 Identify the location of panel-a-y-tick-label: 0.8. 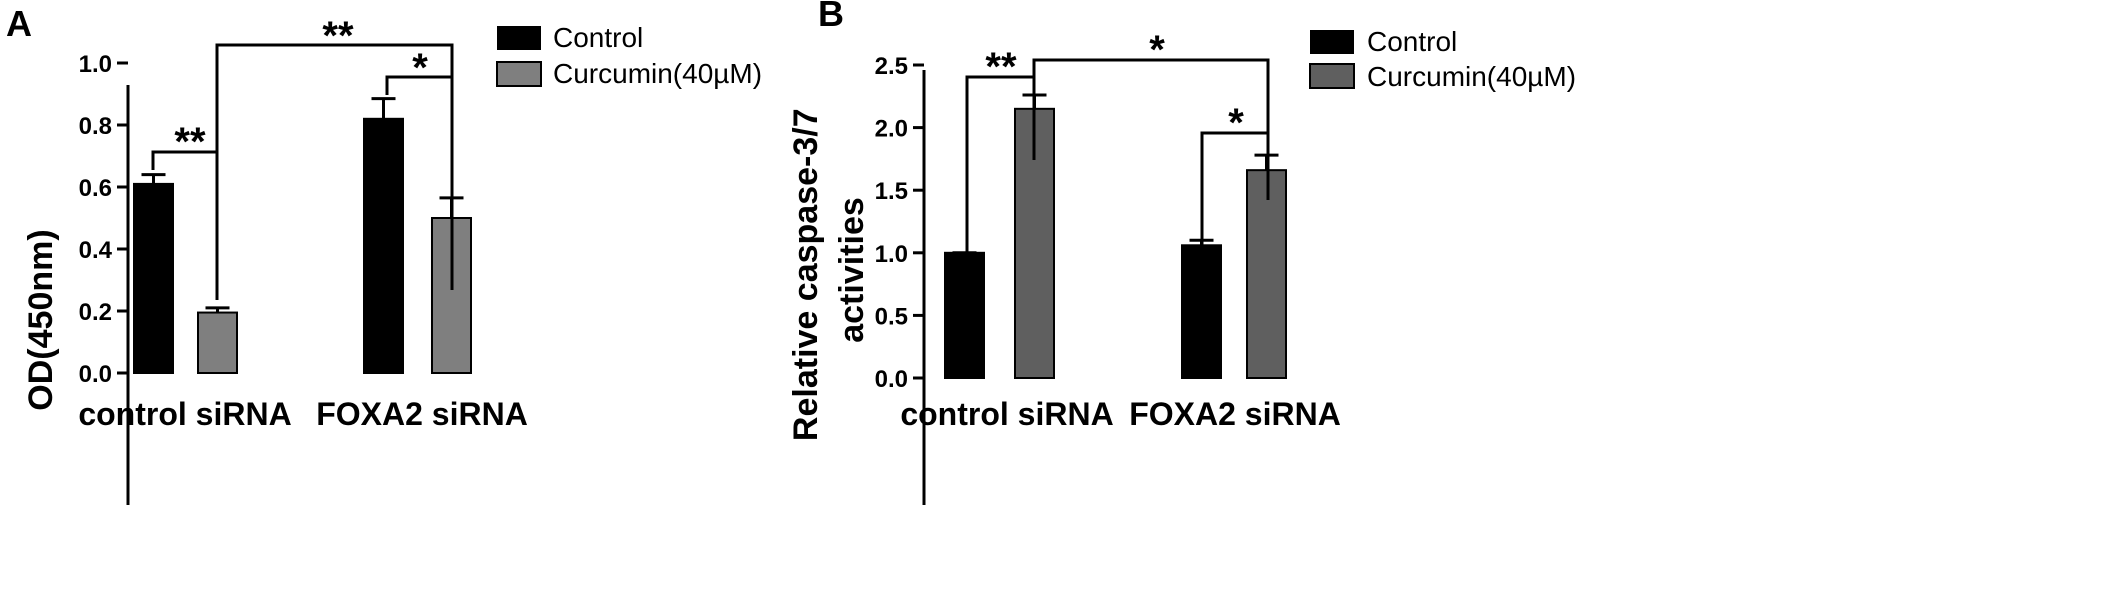
(95, 126).